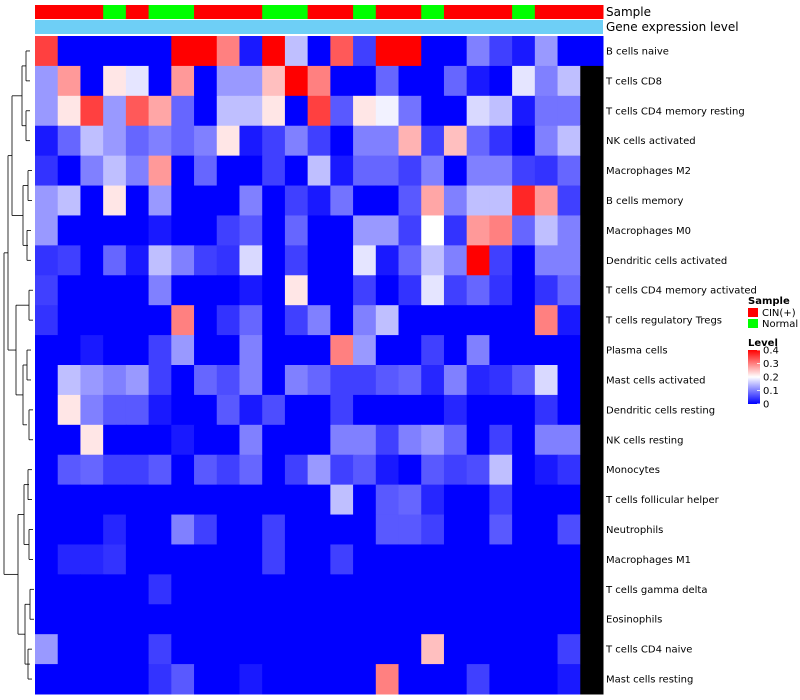 The height and width of the screenshot is (700, 800). Describe the element at coordinates (634, 530) in the screenshot. I see `row-label: Neutrophils` at that location.